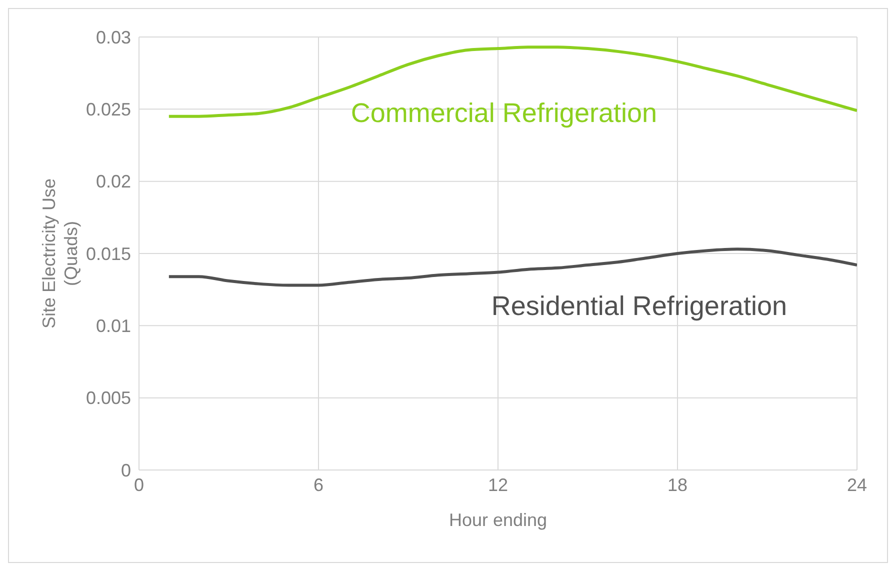 This screenshot has width=894, height=569. What do you see at coordinates (108, 110) in the screenshot?
I see `y-tick-label: 0.025` at bounding box center [108, 110].